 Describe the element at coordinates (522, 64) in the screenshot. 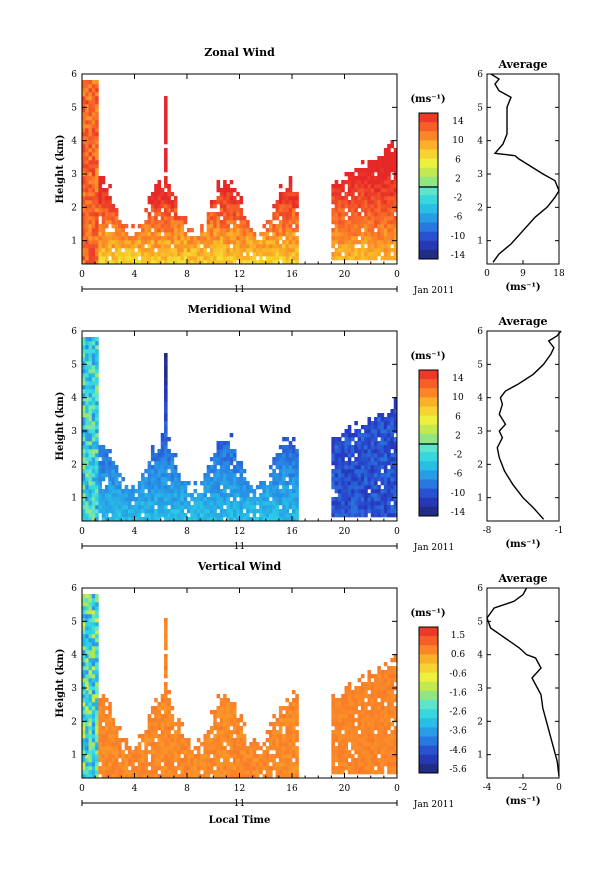

I see `average-title: Average` at that location.